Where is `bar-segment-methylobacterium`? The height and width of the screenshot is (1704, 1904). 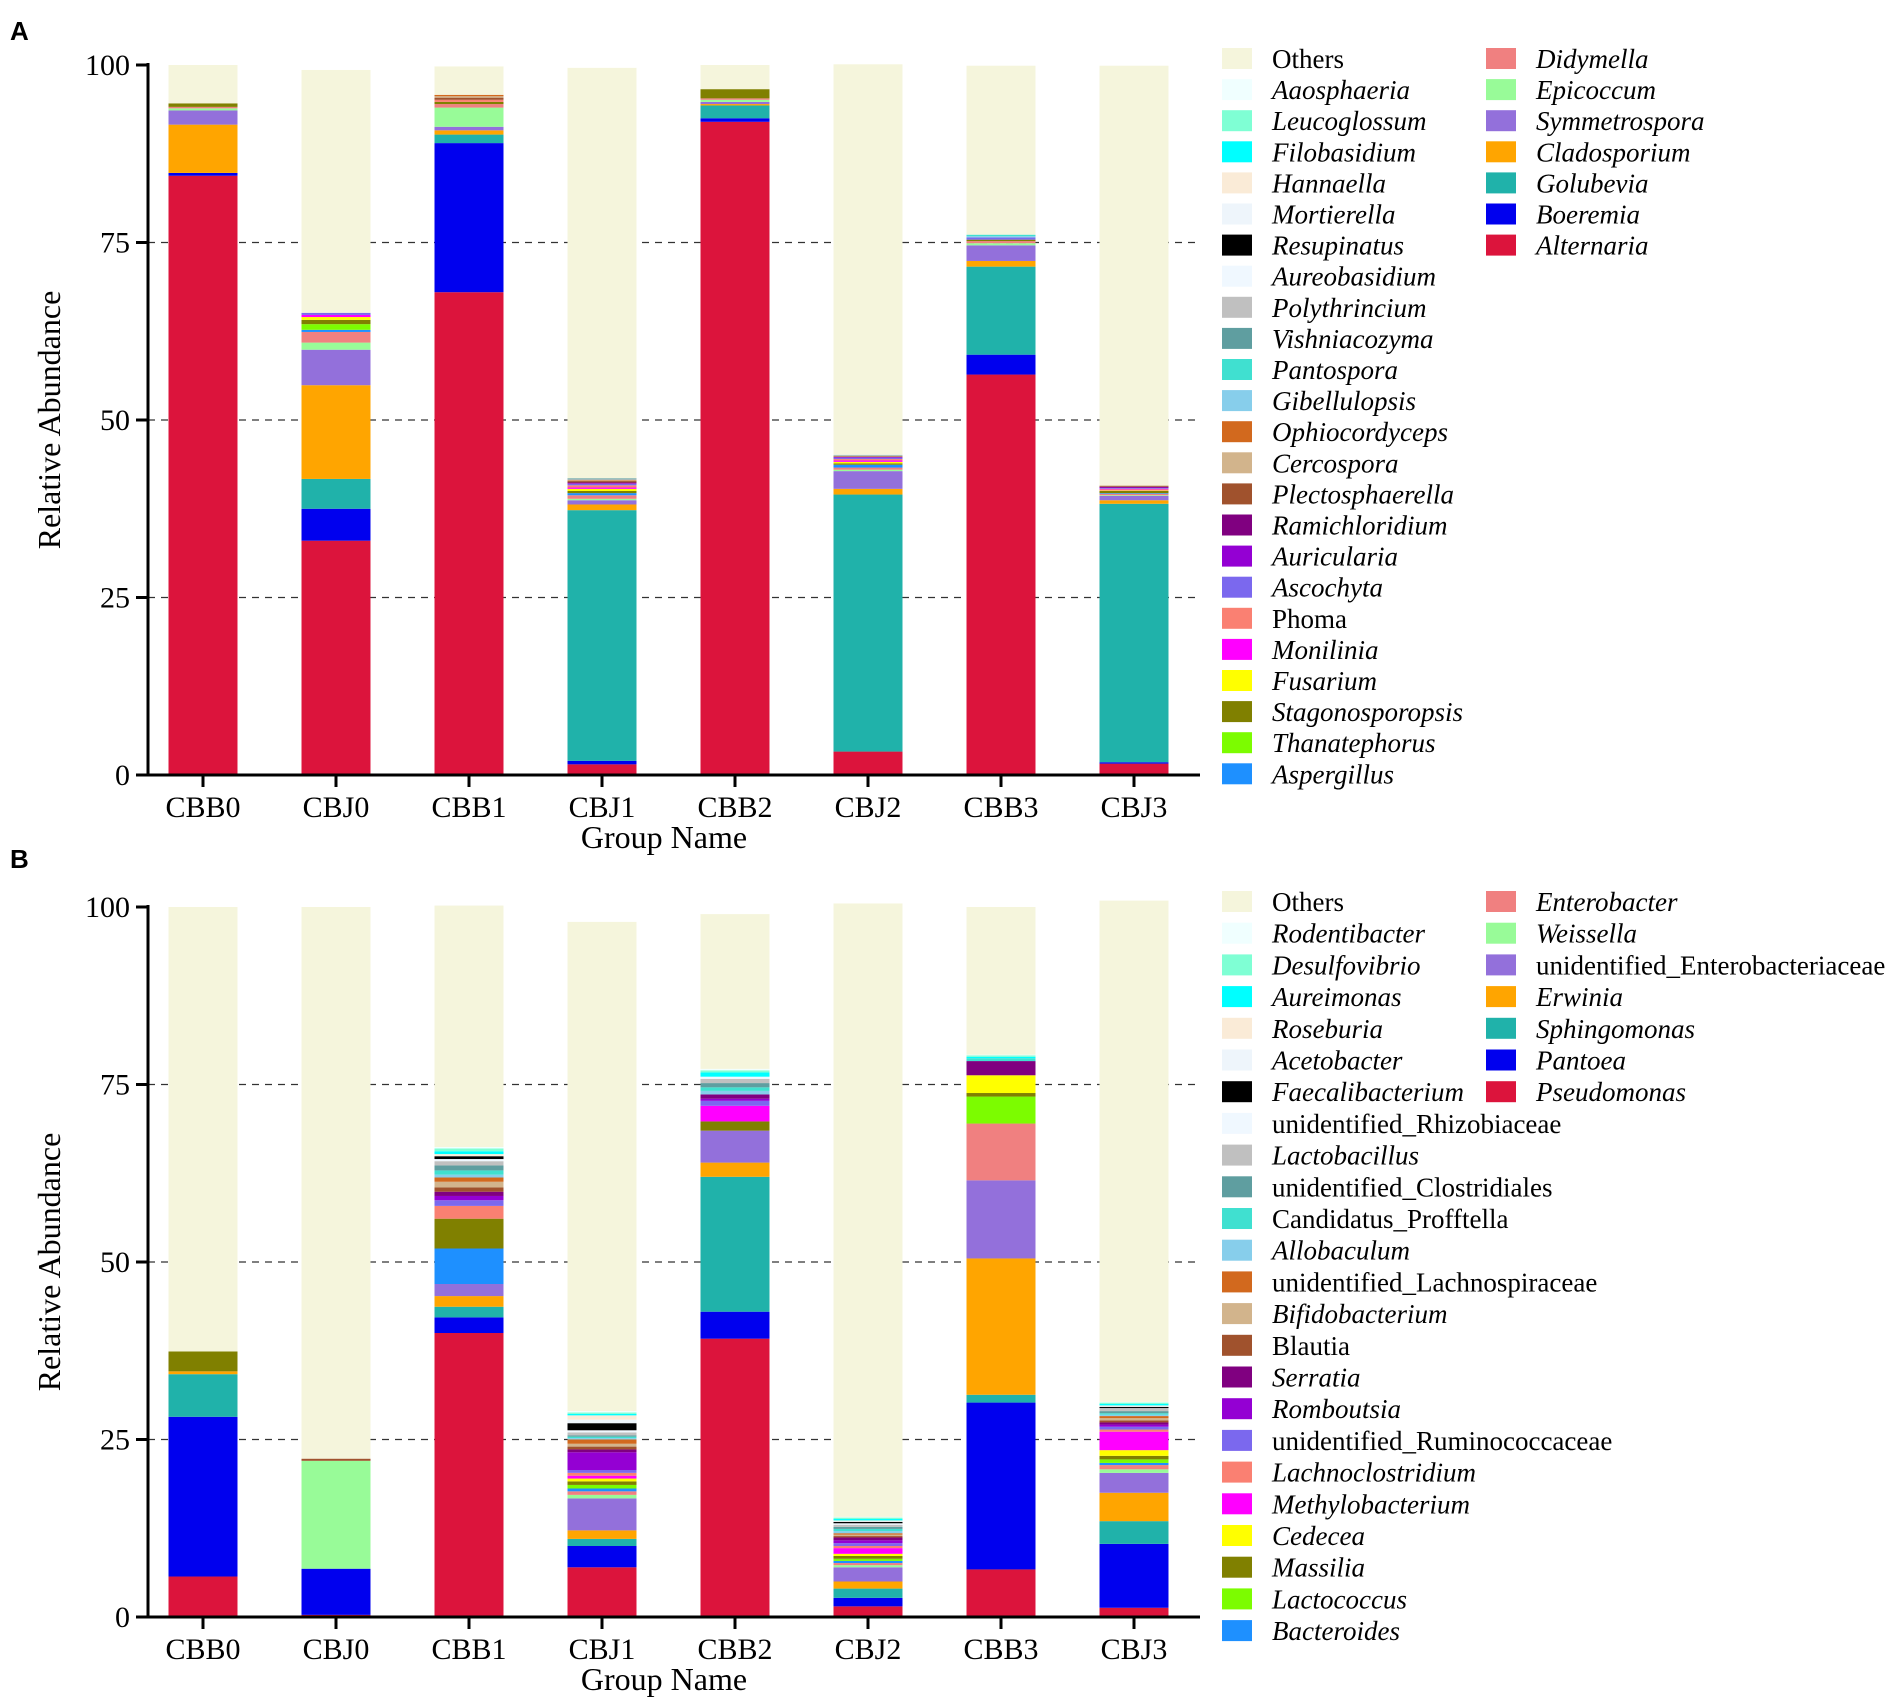
bar-segment-methylobacterium is located at coordinates (735, 1113).